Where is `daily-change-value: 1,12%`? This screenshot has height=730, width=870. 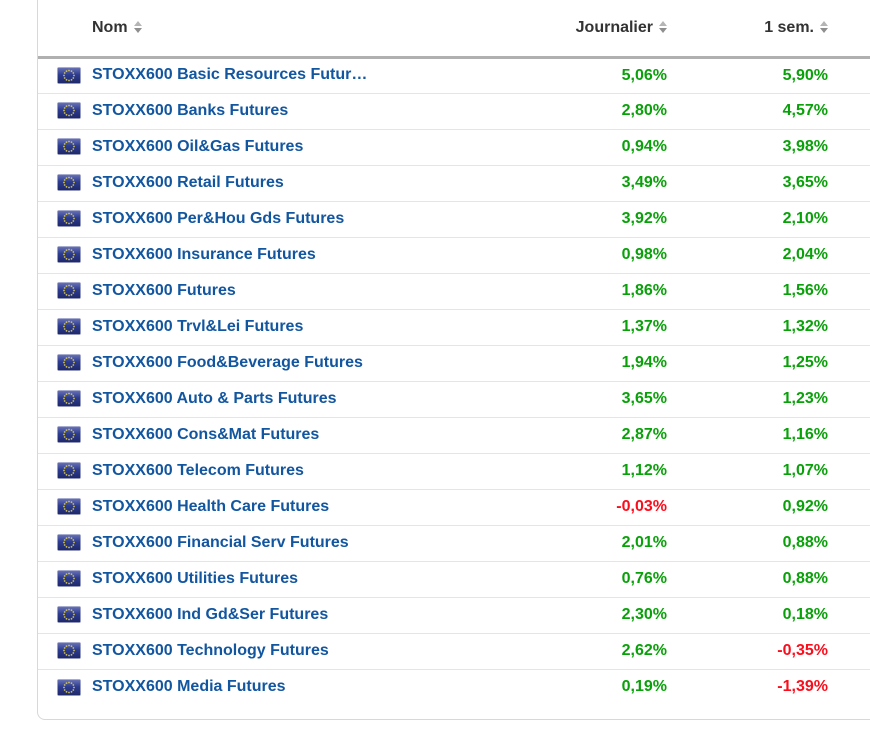 daily-change-value: 1,12% is located at coordinates (592, 471).